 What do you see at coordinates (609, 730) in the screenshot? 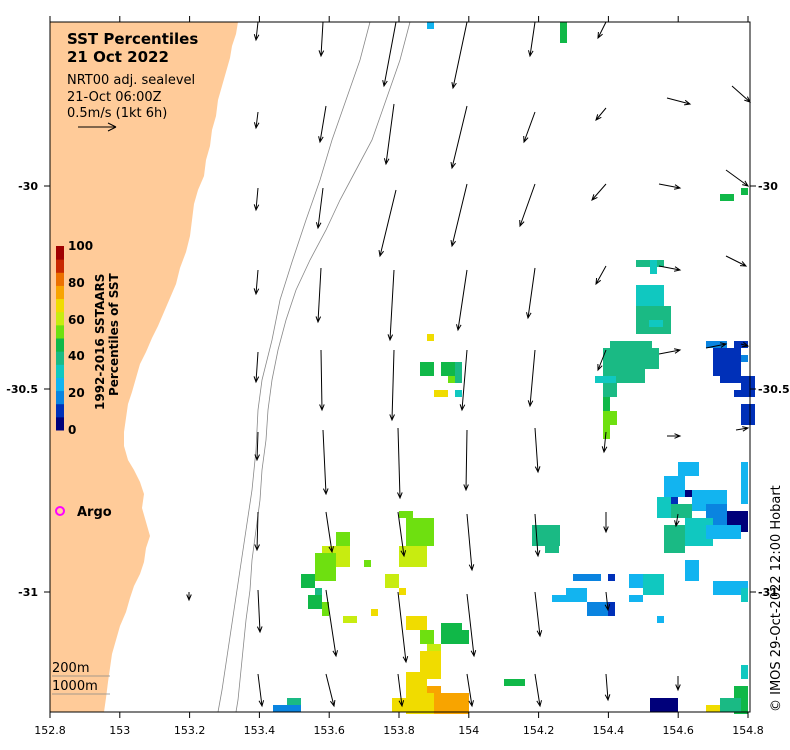
I see `x-tick-label: 154.4` at bounding box center [609, 730].